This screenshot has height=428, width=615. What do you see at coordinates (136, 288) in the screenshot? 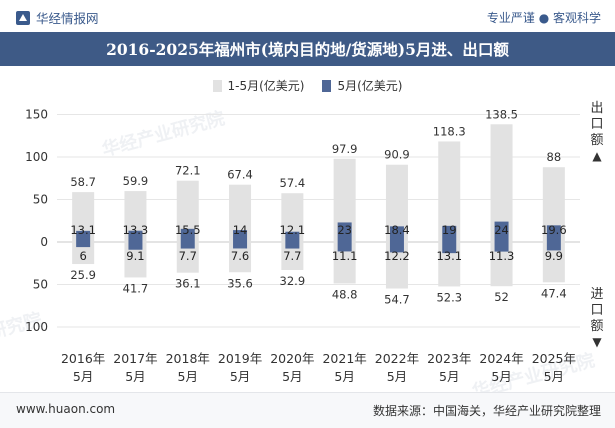
I see `data-label-cumulative-import: 41.7` at bounding box center [136, 288].